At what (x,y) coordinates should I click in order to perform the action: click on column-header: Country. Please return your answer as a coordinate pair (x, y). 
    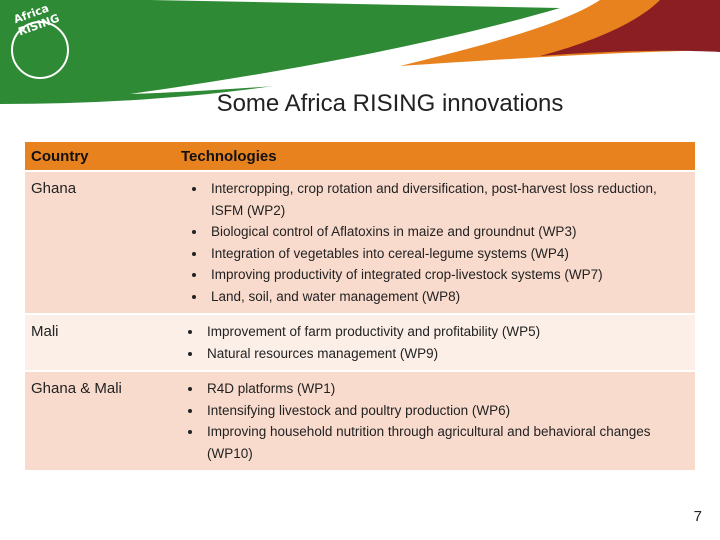
    Looking at the image, I should click on (100, 157).